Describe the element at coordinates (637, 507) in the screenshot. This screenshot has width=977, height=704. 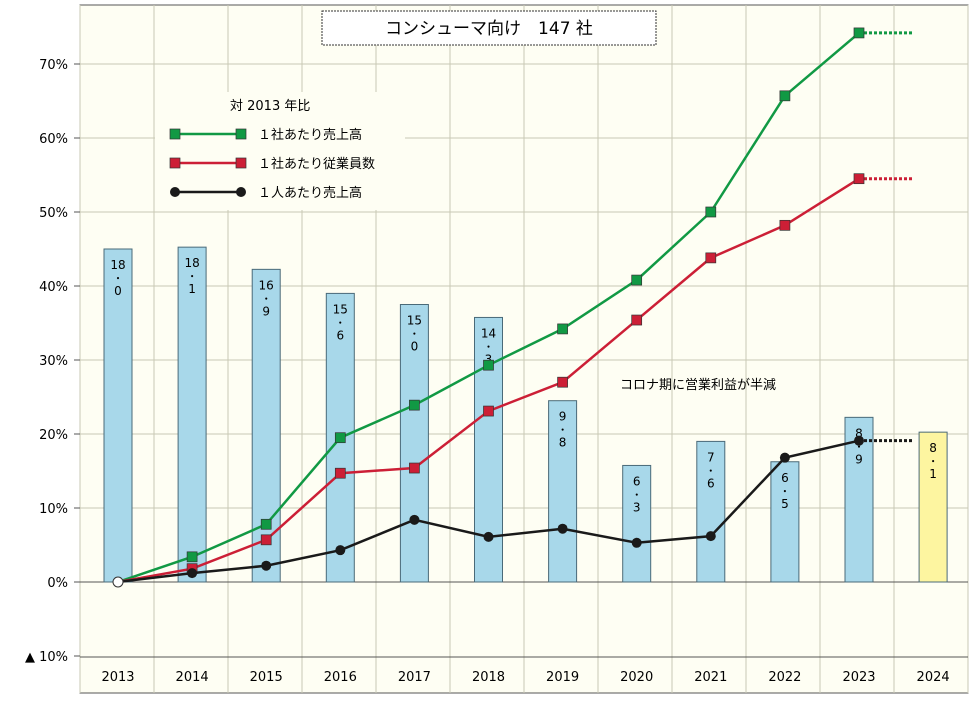
I see `bar-label: 3` at that location.